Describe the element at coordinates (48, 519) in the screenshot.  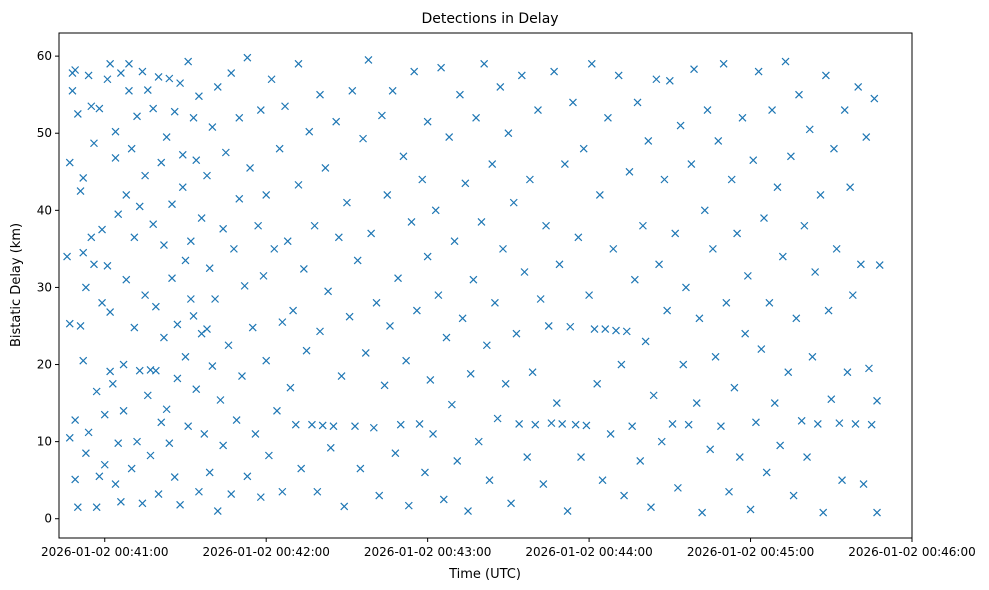
I see `y-tick-label: 0` at that location.